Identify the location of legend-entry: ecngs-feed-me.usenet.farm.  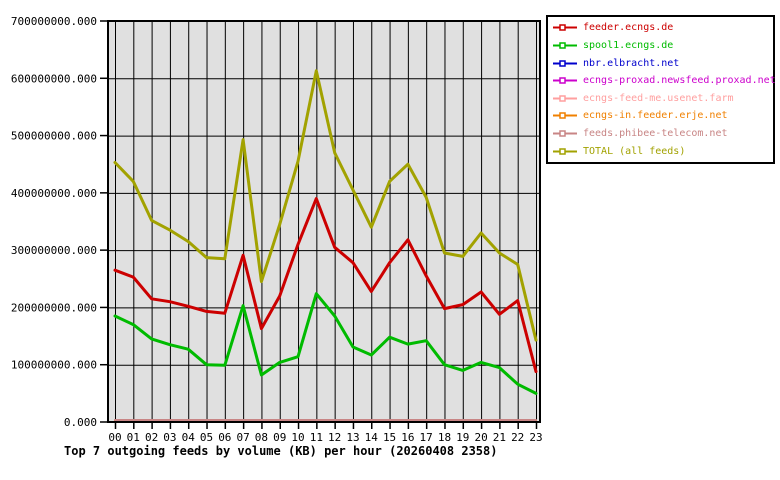
(663, 98).